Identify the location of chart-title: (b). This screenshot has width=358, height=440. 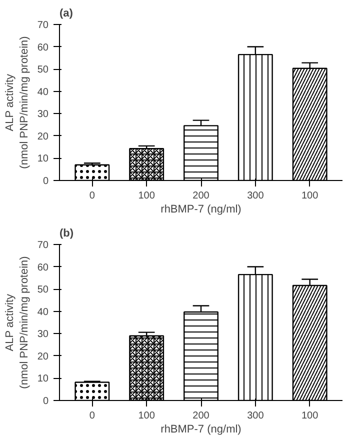
(67, 234).